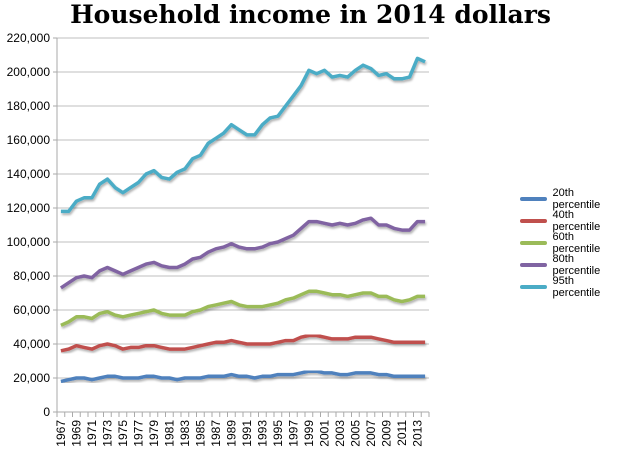 The image size is (621, 450). I want to click on legend-label: 95th percentile, so click(576, 287).